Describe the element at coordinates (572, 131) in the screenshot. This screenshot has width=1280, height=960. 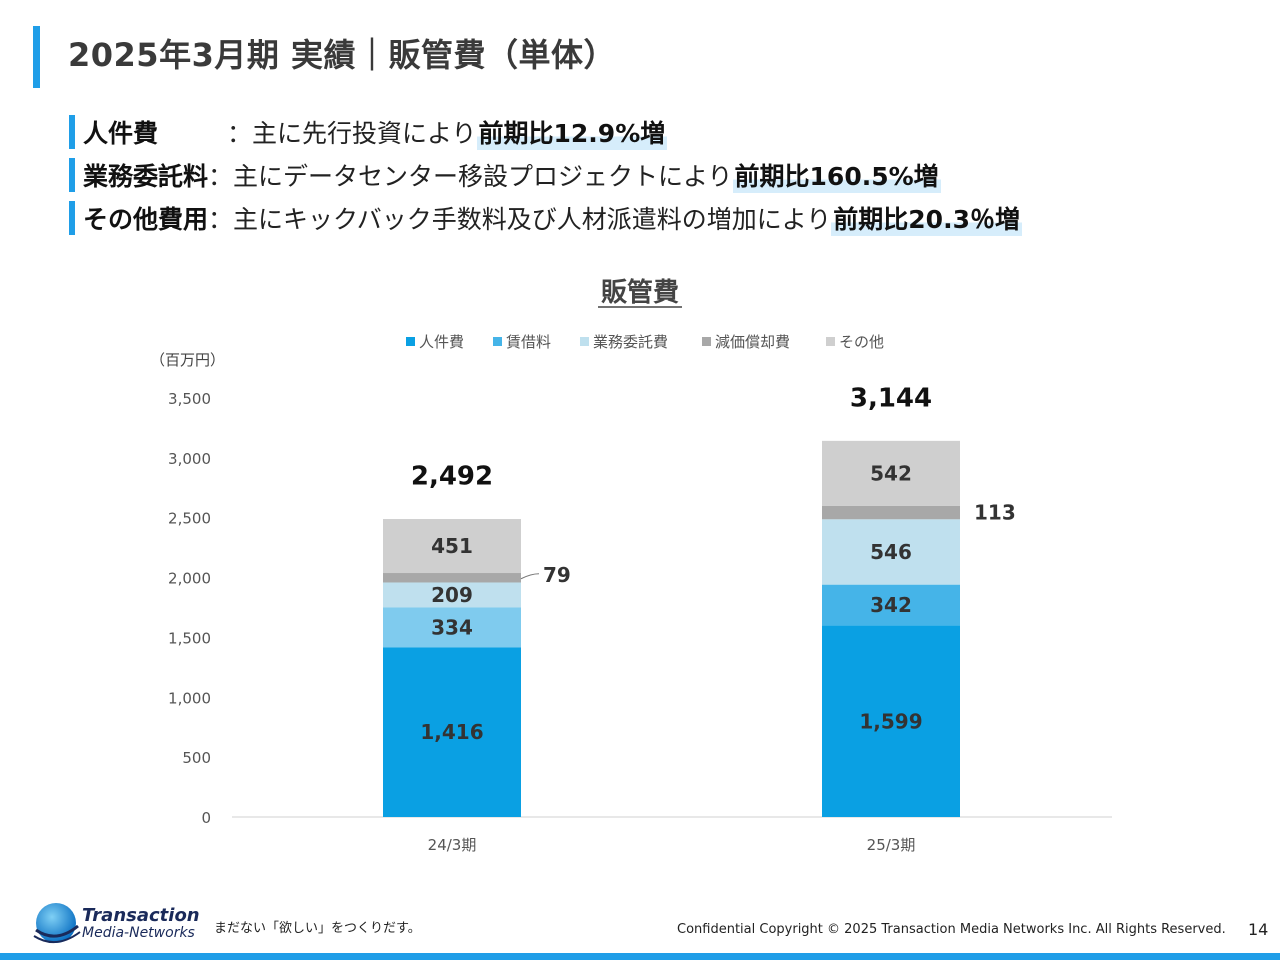
I see `bullet-emphasis: 前期比12.9%増` at that location.